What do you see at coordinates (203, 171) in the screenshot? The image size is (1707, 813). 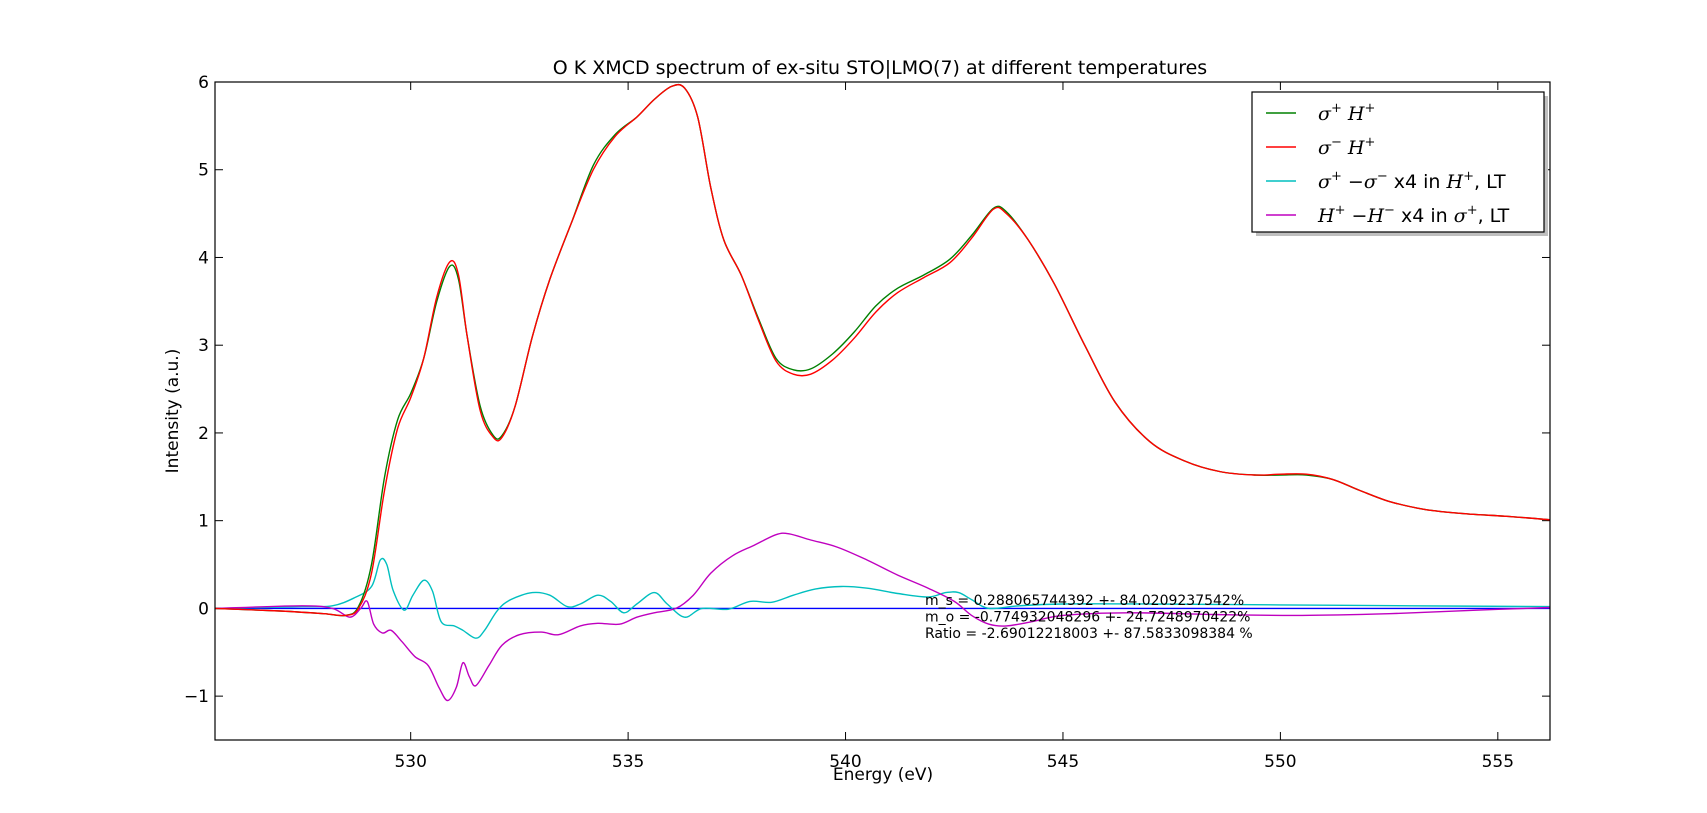 I see `y-tick-label: 5` at bounding box center [203, 171].